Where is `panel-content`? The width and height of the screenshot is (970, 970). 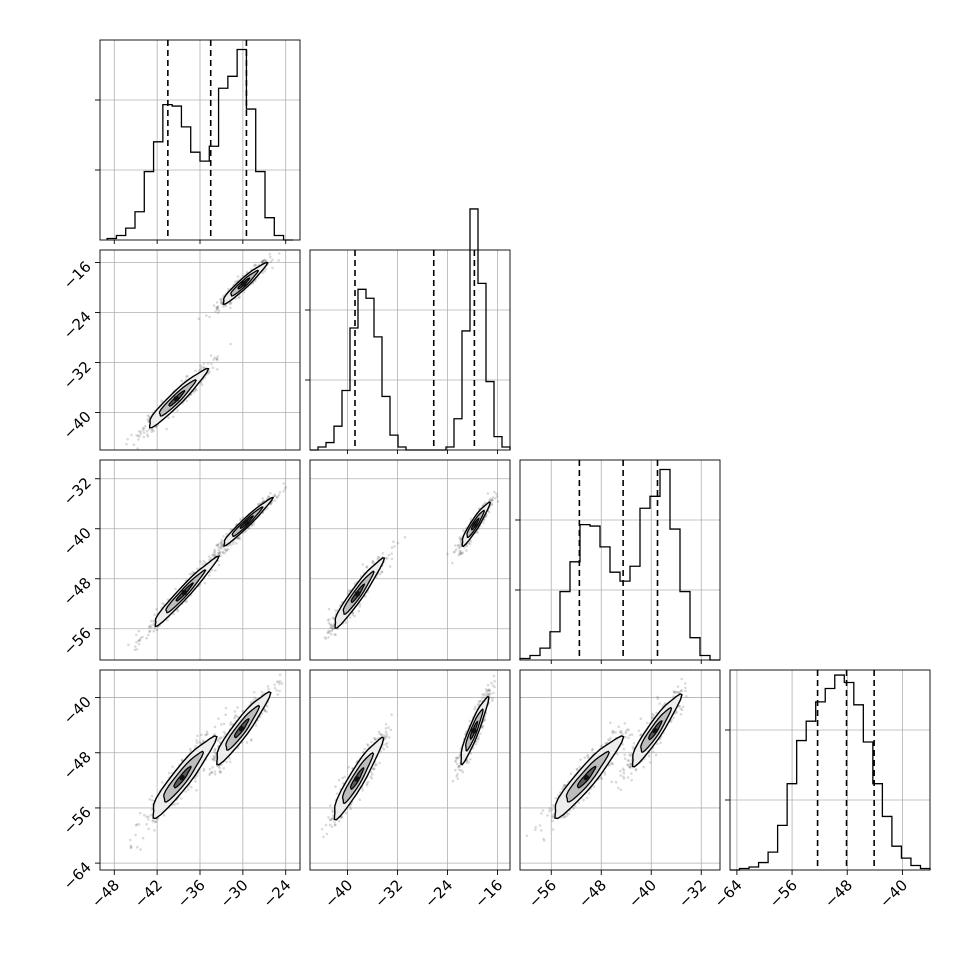 panel-content is located at coordinates (203, 351).